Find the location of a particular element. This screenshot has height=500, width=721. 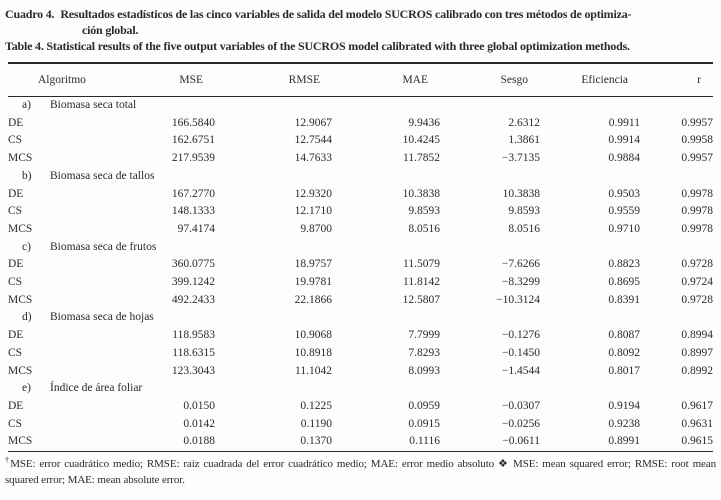

value-cell: 0.0188 is located at coordinates (199, 441).